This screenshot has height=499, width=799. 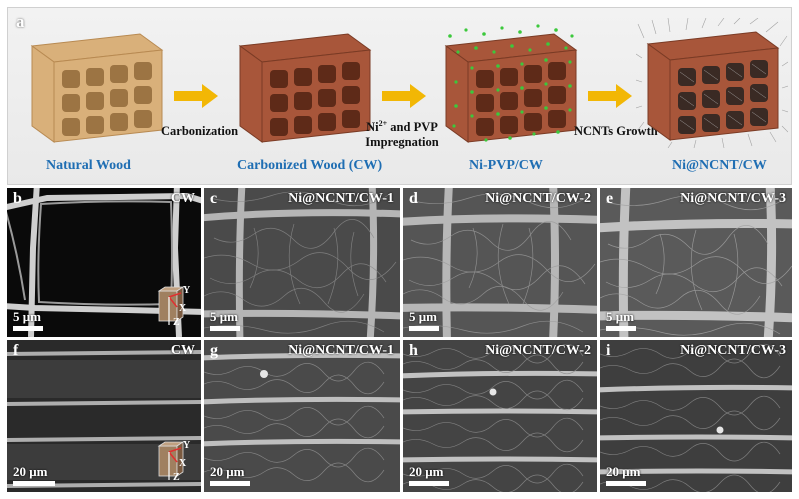 I want to click on sem-image-c, so click(x=302, y=262).